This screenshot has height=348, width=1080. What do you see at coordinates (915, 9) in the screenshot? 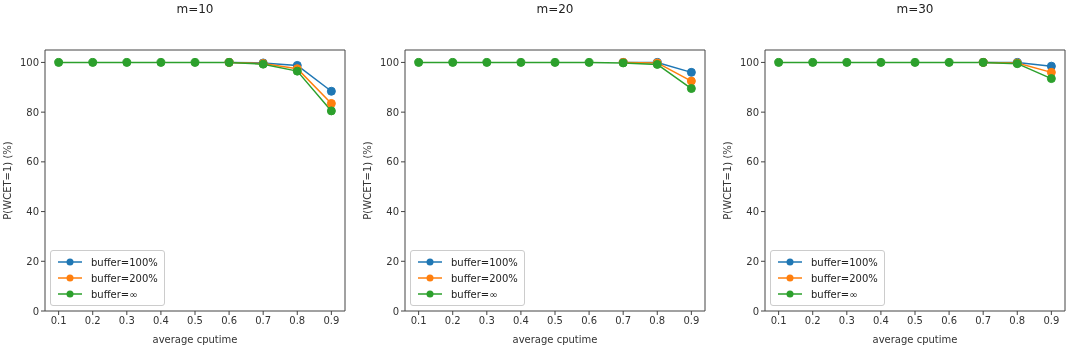
I see `chart-title: m=30` at bounding box center [915, 9].